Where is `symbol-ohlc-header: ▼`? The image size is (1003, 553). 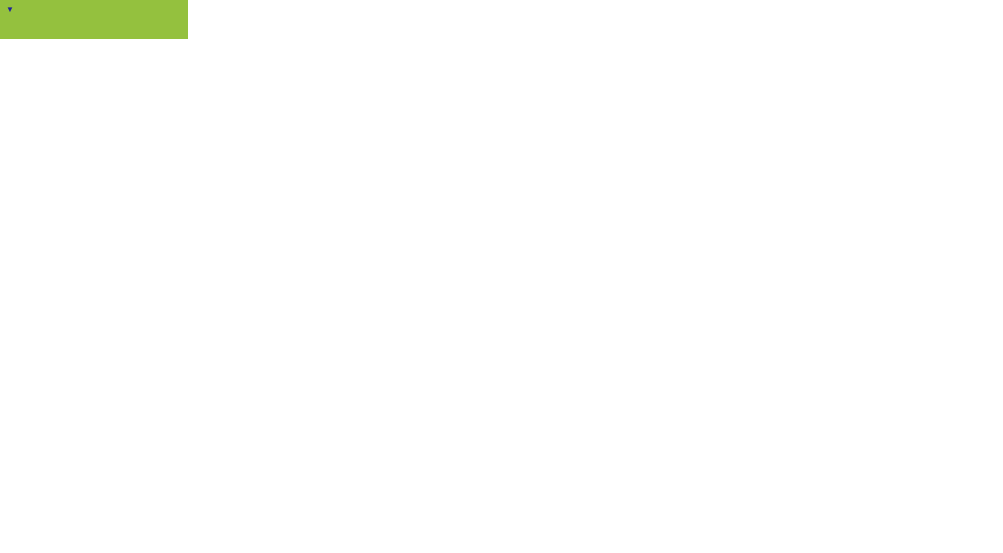
symbol-ohlc-header: ▼ is located at coordinates (14, 9).